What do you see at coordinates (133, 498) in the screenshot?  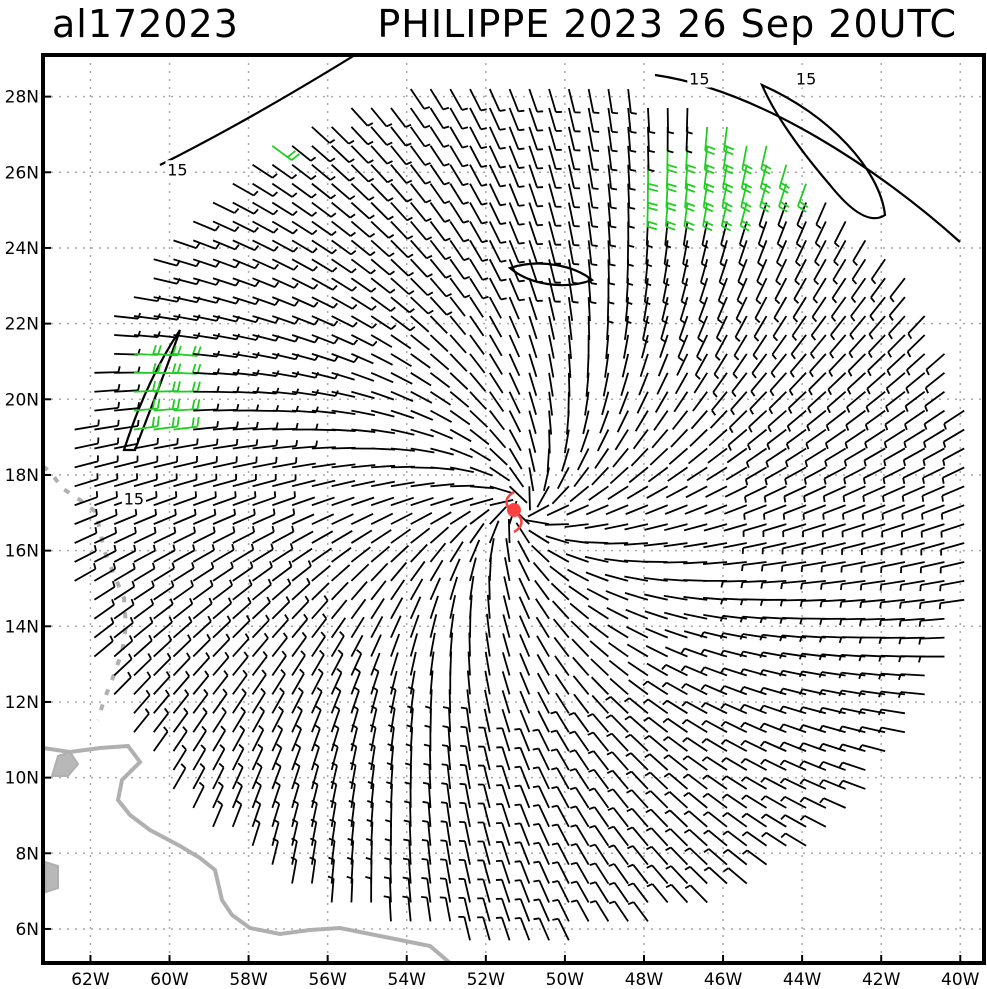 I see `contour-label-bg` at bounding box center [133, 498].